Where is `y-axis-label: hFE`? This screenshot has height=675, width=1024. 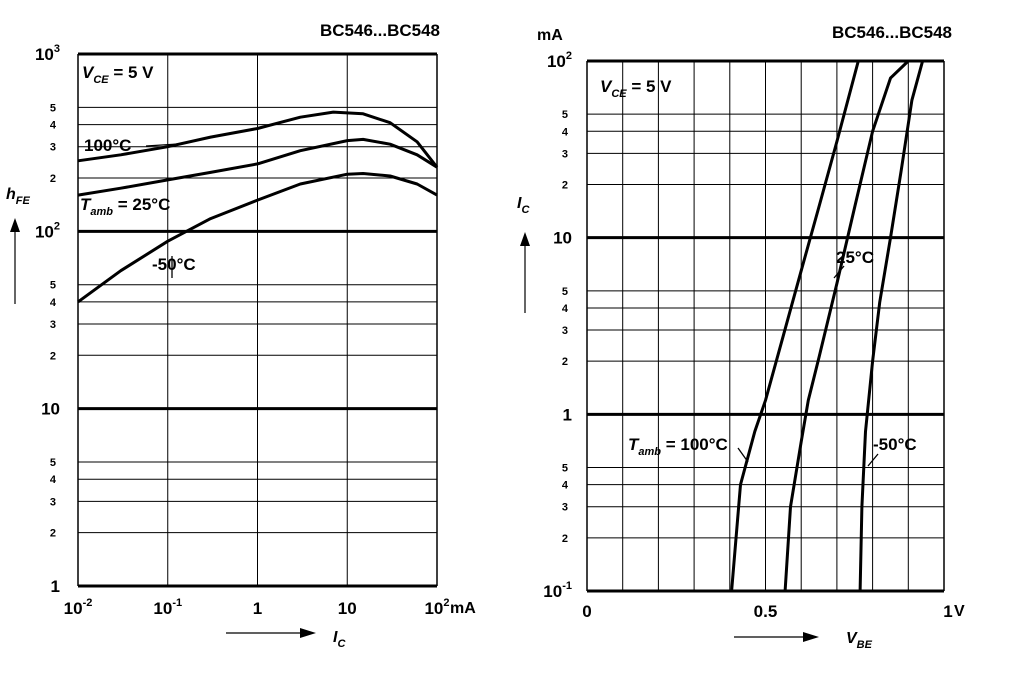
y-axis-label: hFE is located at coordinates (18, 196).